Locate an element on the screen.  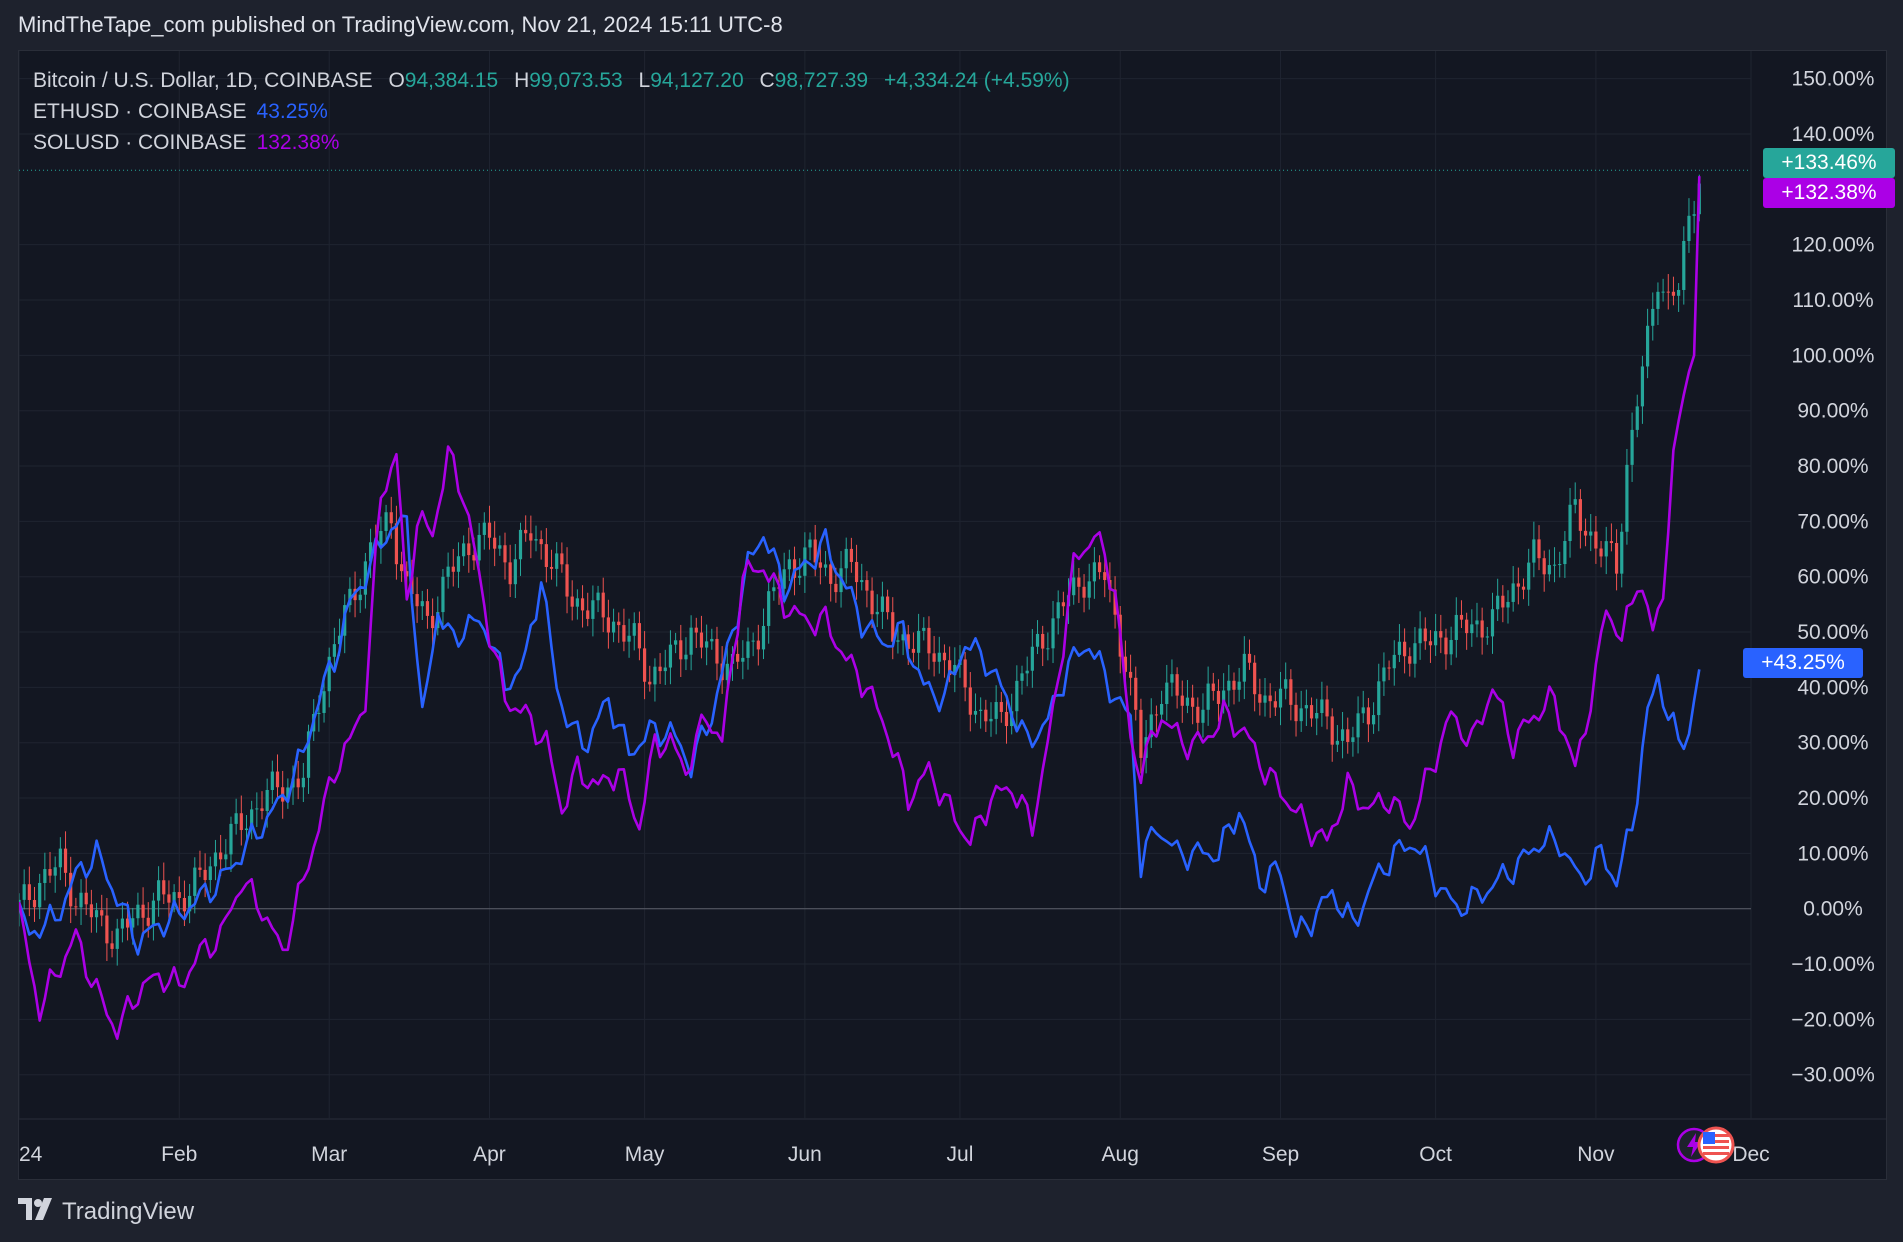
x-tick-label: Jun is located at coordinates (805, 1154).